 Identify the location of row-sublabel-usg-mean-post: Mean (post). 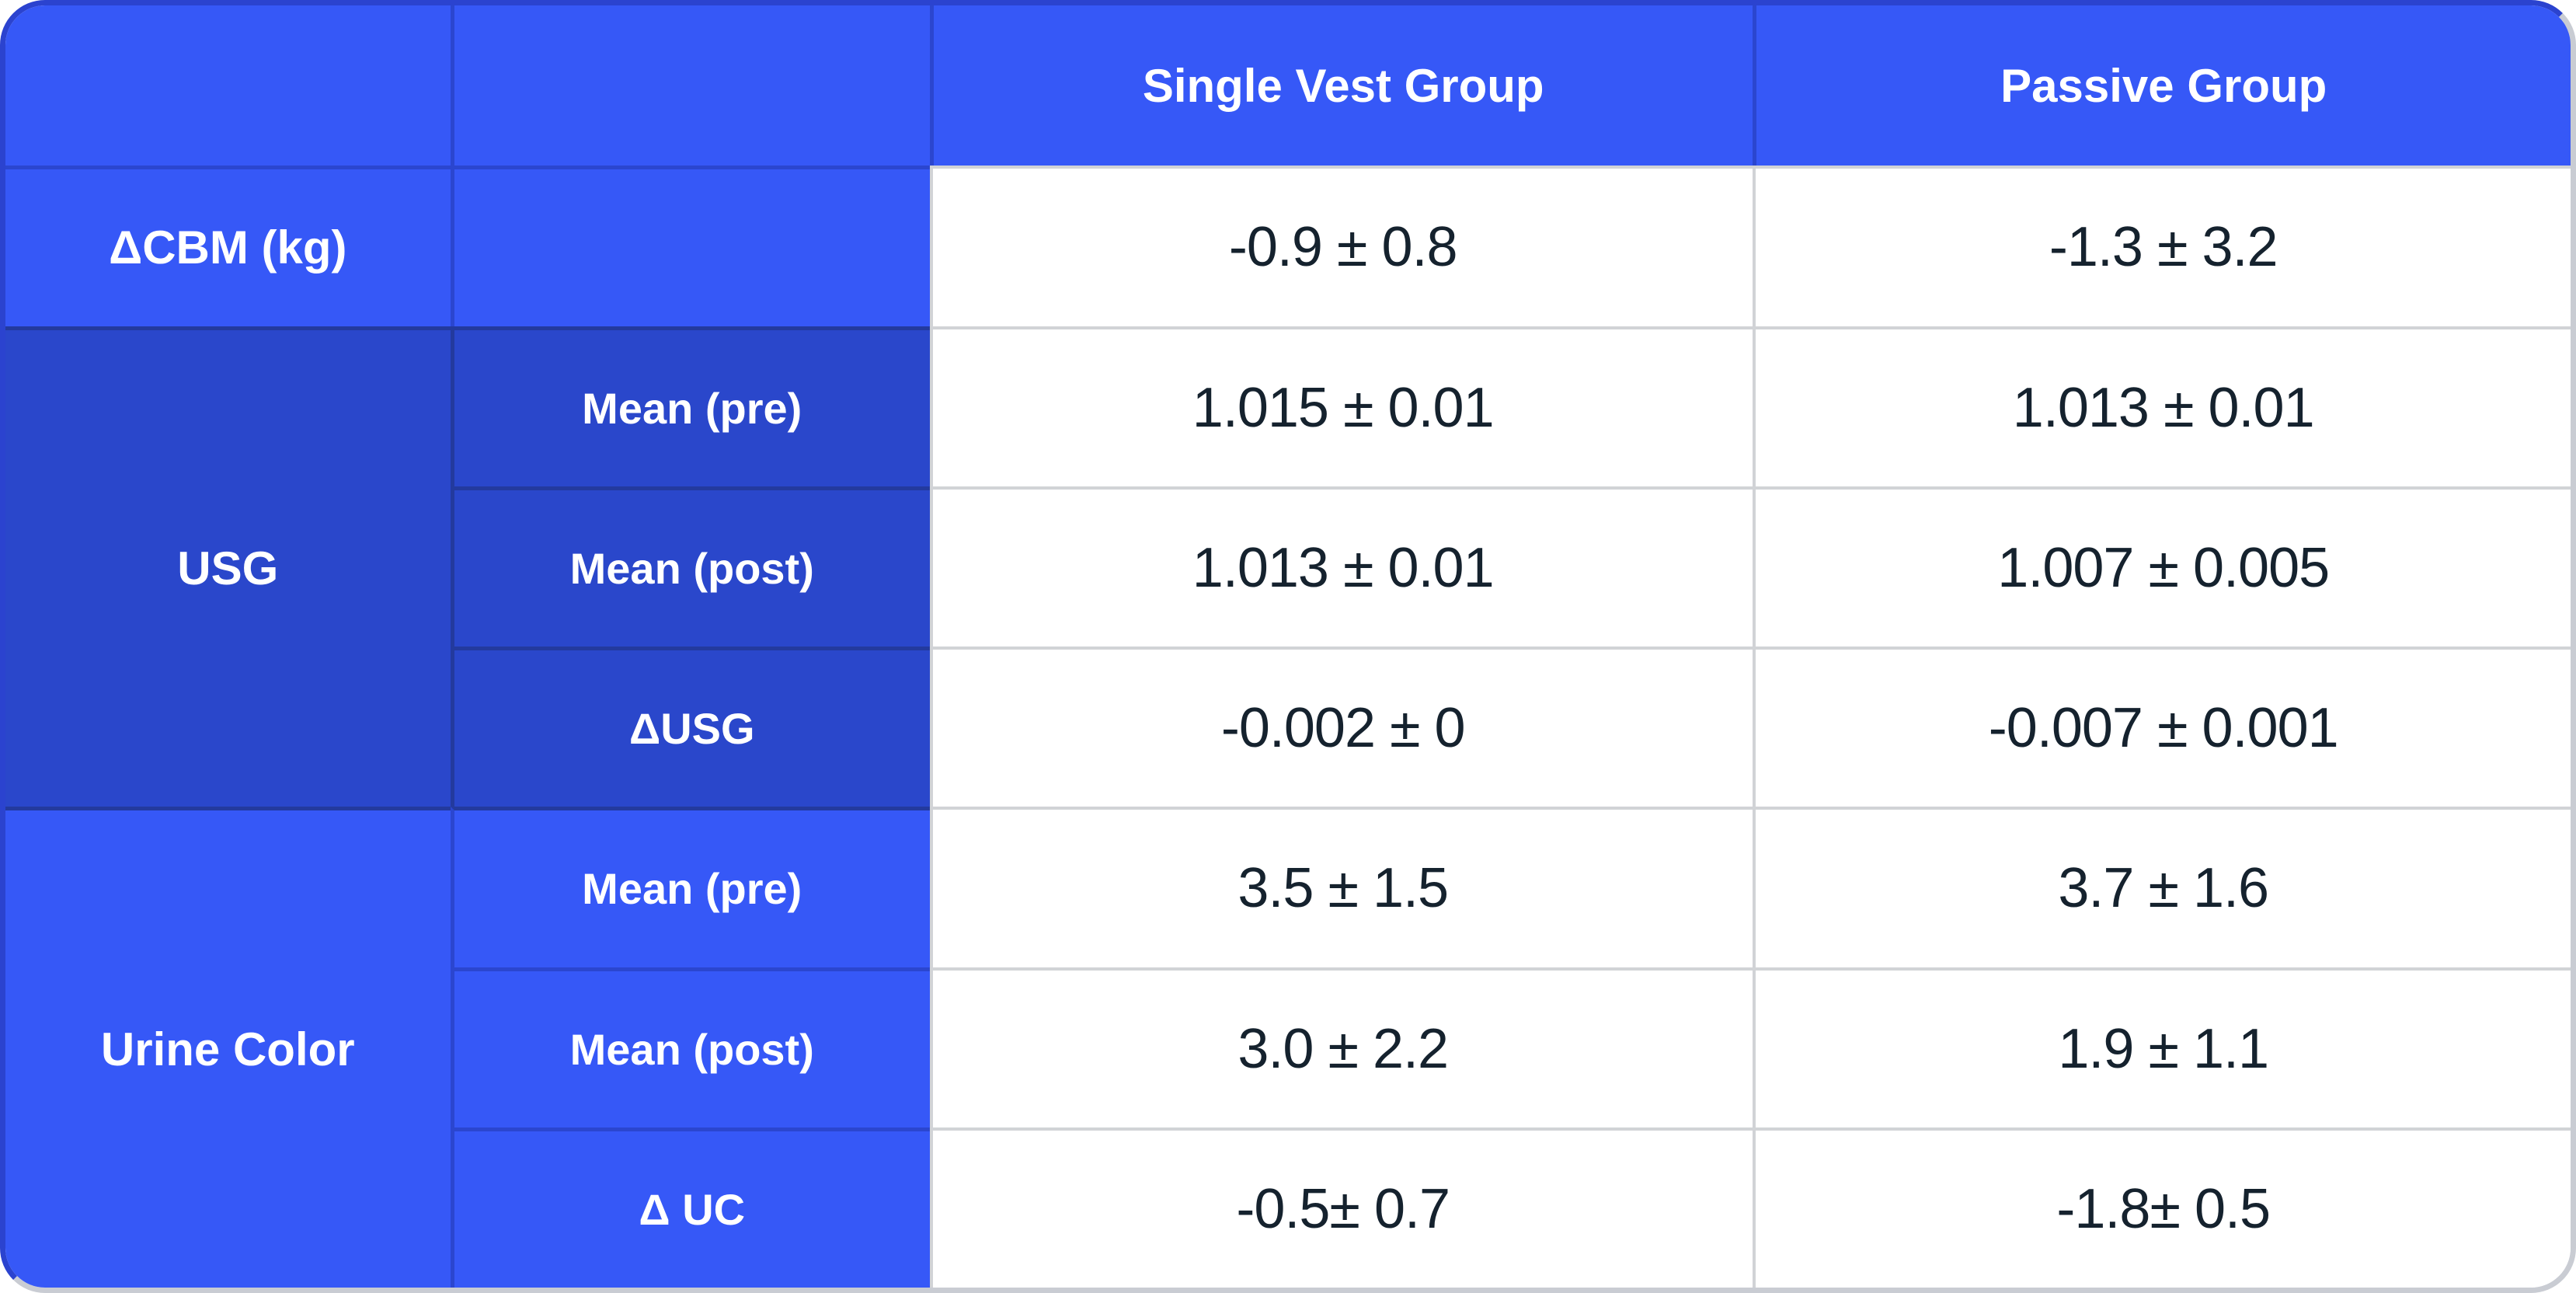
(690, 566).